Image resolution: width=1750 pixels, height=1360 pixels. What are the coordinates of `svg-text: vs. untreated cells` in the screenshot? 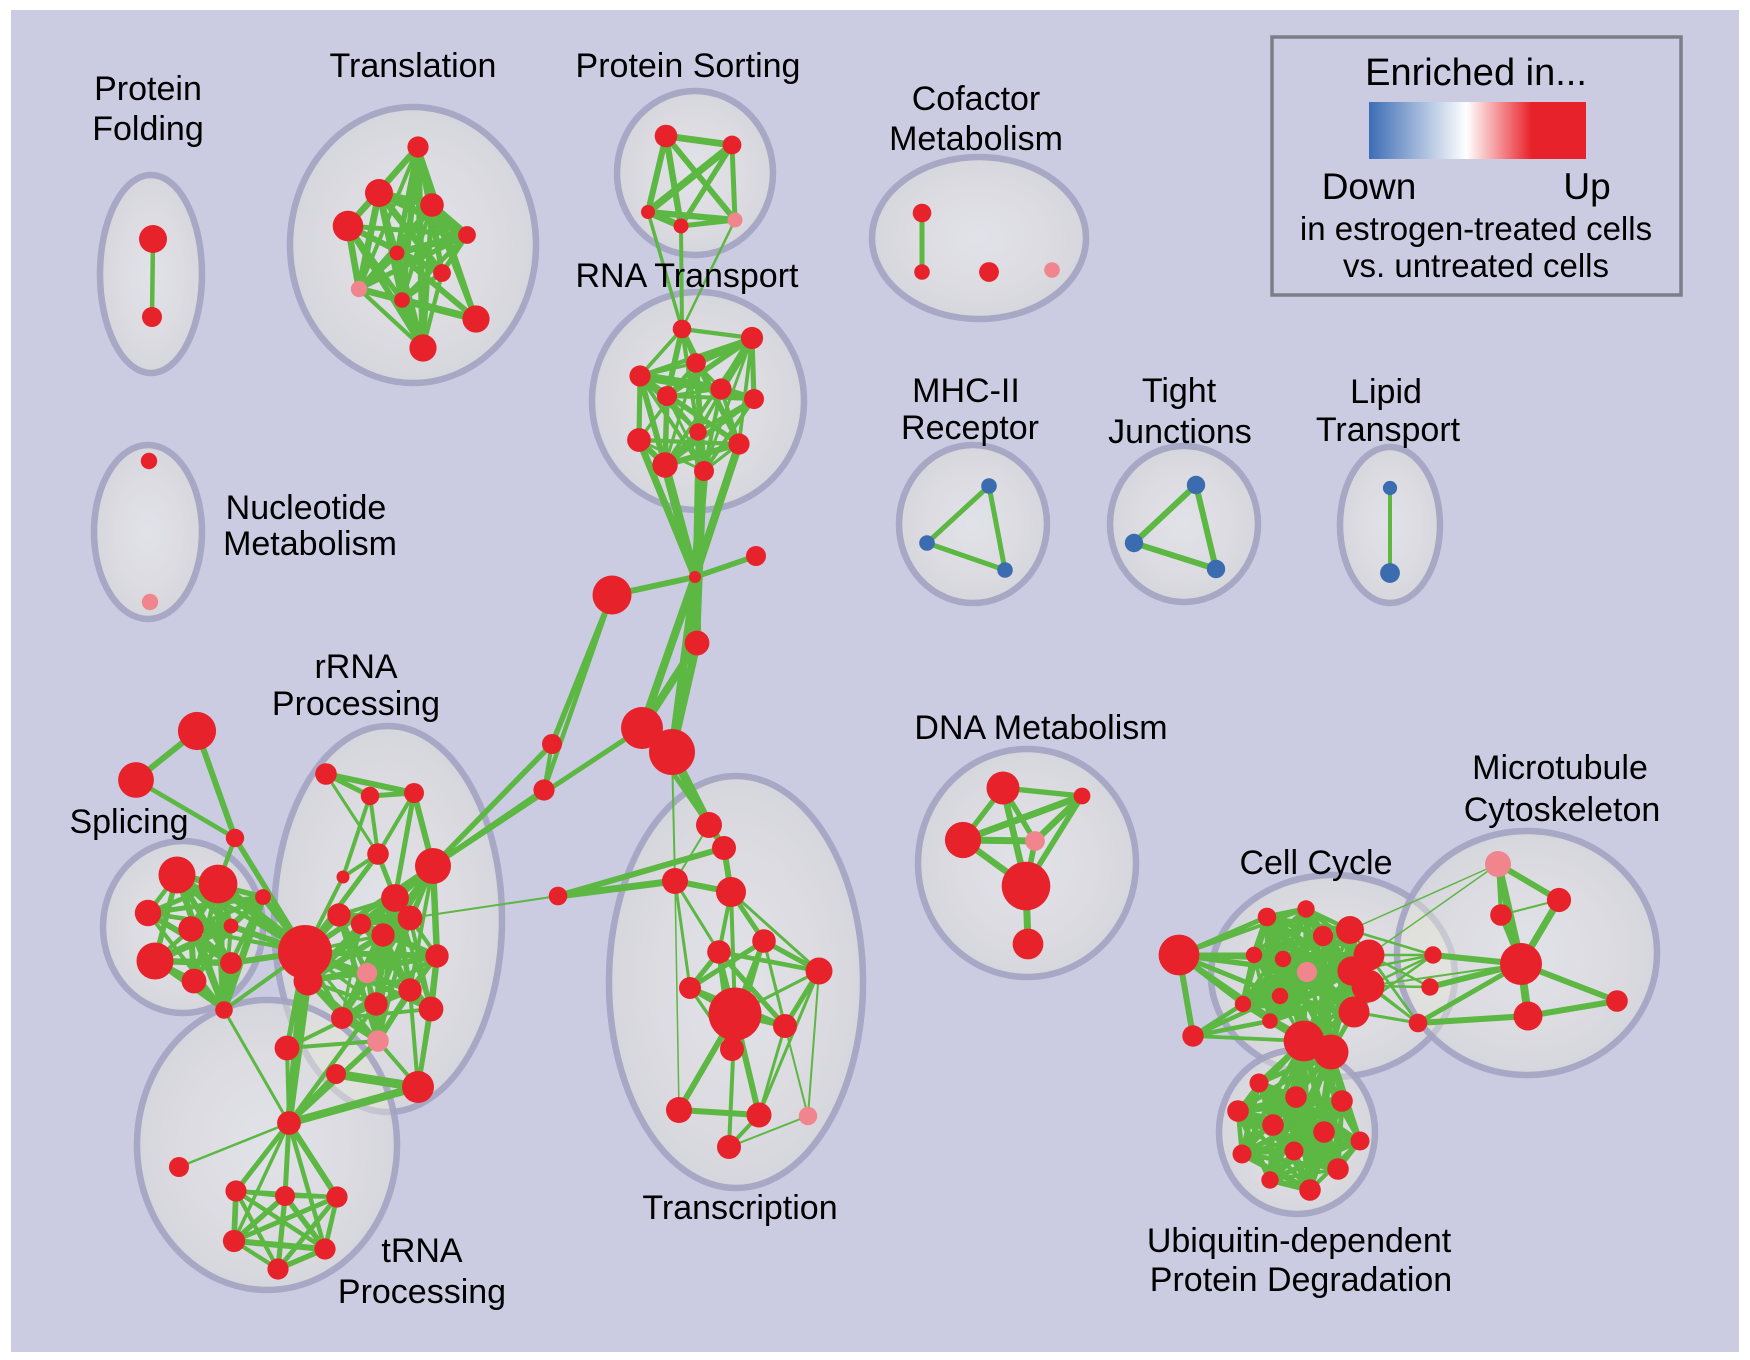 It's located at (1476, 265).